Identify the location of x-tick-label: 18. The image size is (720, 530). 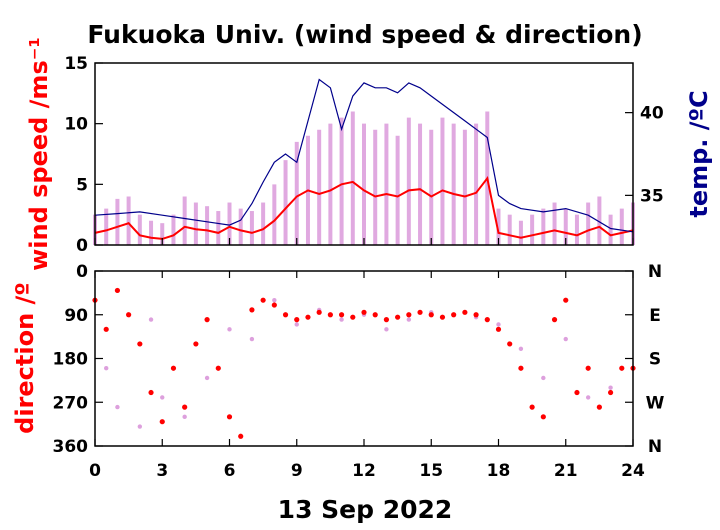
(499, 471).